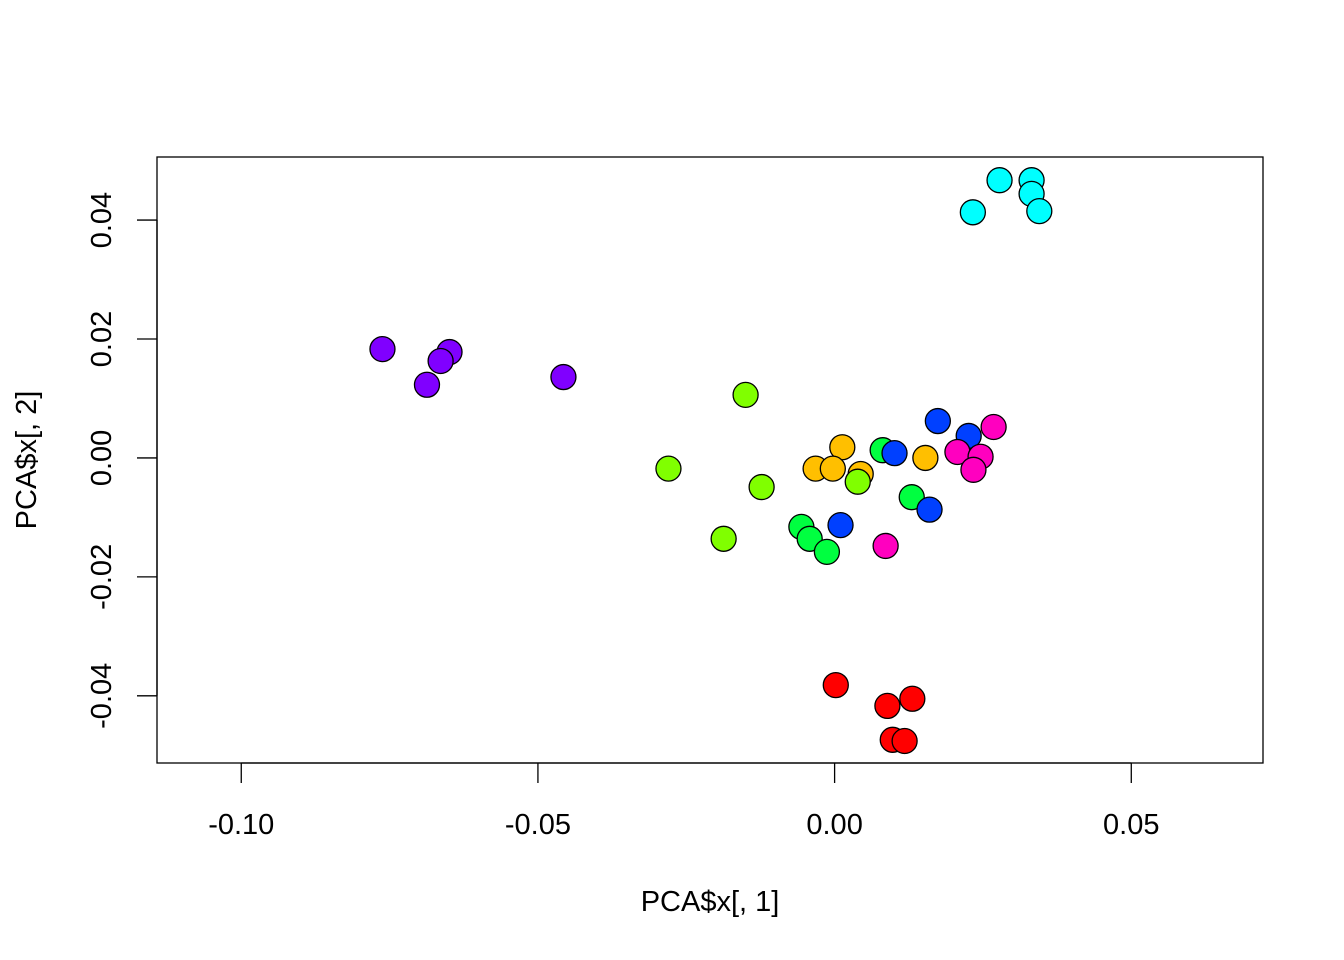 The width and height of the screenshot is (1344, 960). I want to click on x-tick-label: -0.10, so click(241, 825).